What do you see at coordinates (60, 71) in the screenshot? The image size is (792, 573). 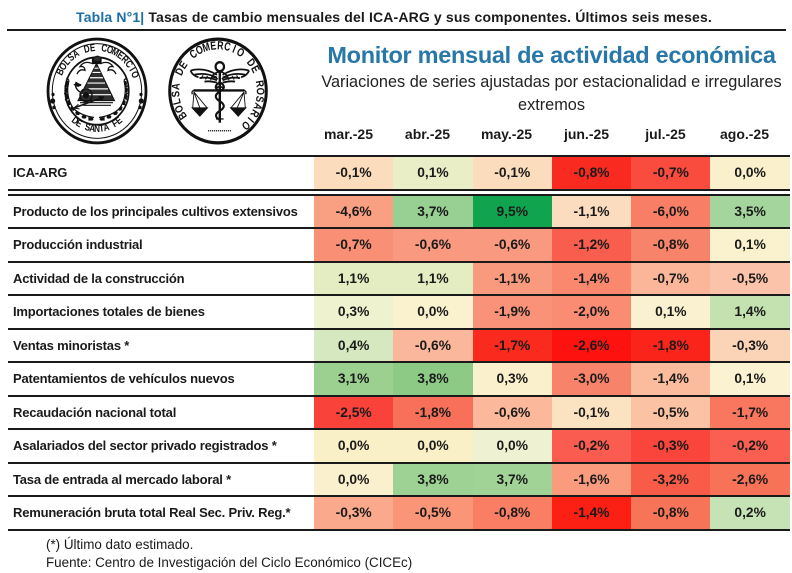 I see `svg-text: B` at bounding box center [60, 71].